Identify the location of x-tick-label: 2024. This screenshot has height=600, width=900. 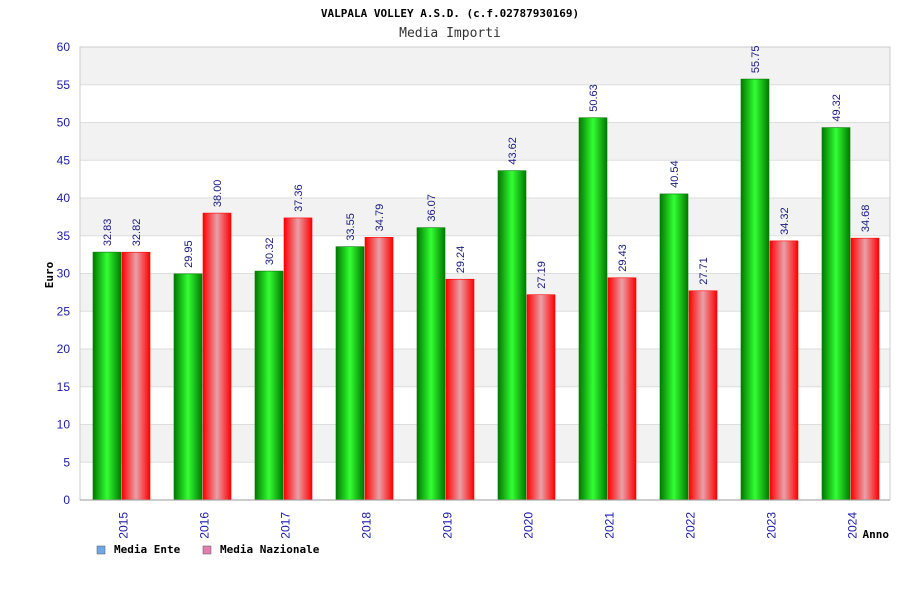
(853, 525).